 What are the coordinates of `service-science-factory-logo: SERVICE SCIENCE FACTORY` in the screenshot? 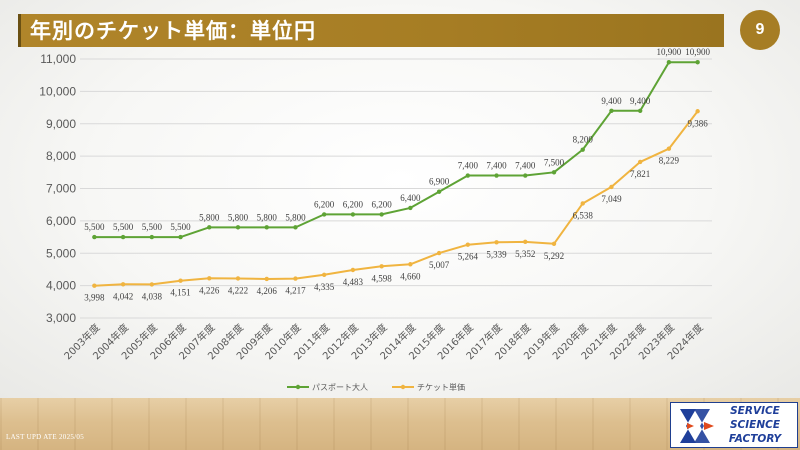 It's located at (734, 425).